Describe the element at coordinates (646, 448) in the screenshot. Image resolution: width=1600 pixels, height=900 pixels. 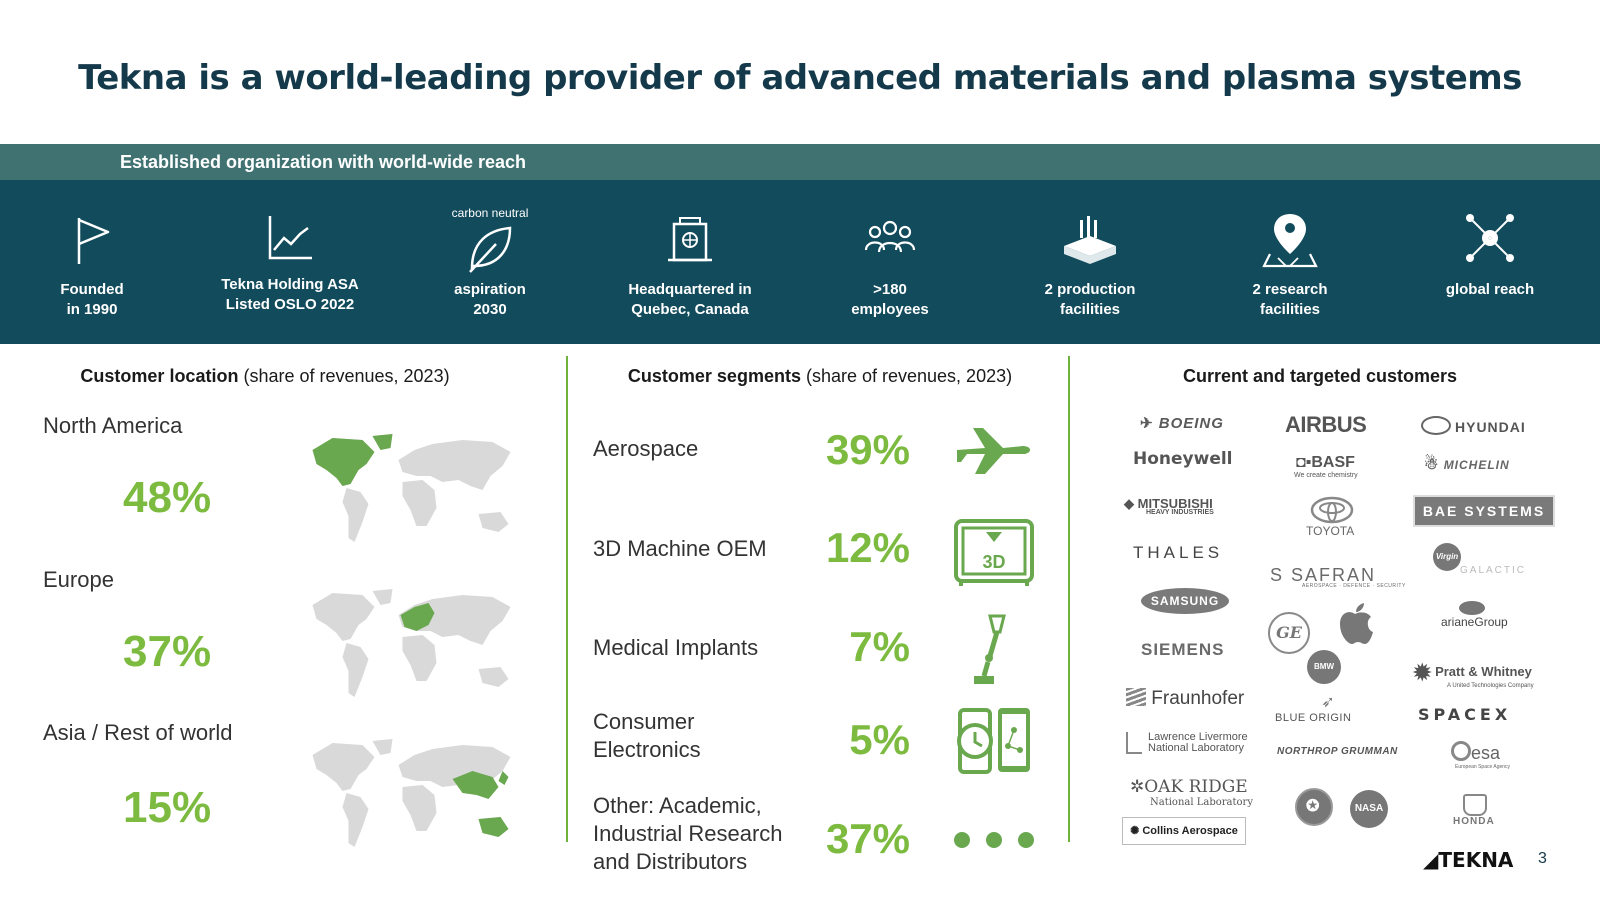
I see `segment-name: Aerospace` at that location.